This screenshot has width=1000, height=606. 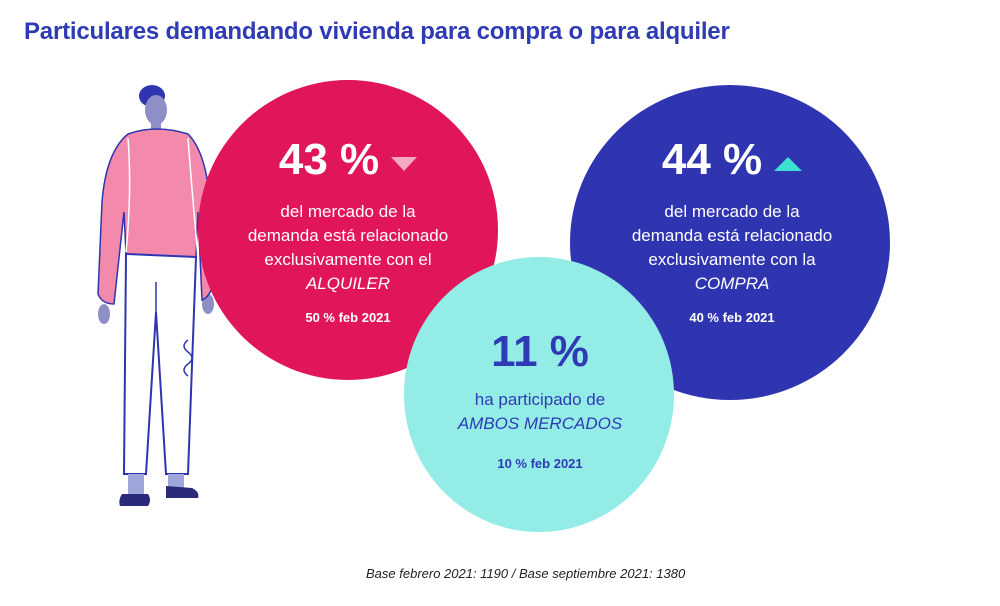 What do you see at coordinates (732, 235) in the screenshot?
I see `compra-desc-line: demanda está relacionado` at bounding box center [732, 235].